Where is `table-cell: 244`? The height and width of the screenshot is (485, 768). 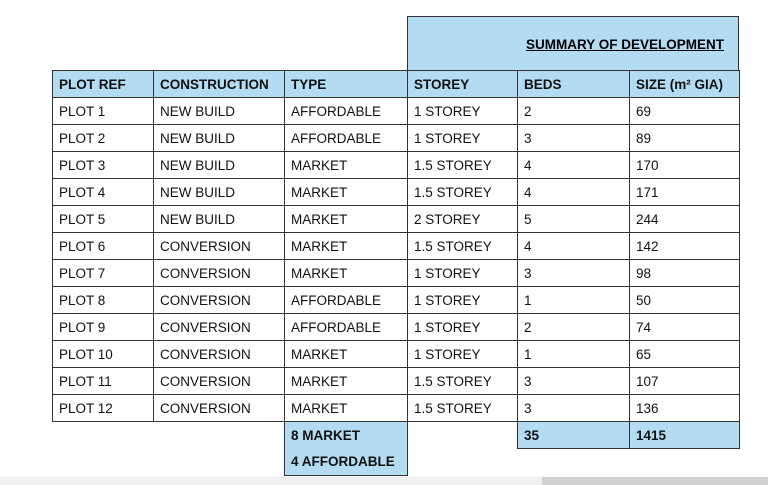 table-cell: 244 is located at coordinates (684, 219).